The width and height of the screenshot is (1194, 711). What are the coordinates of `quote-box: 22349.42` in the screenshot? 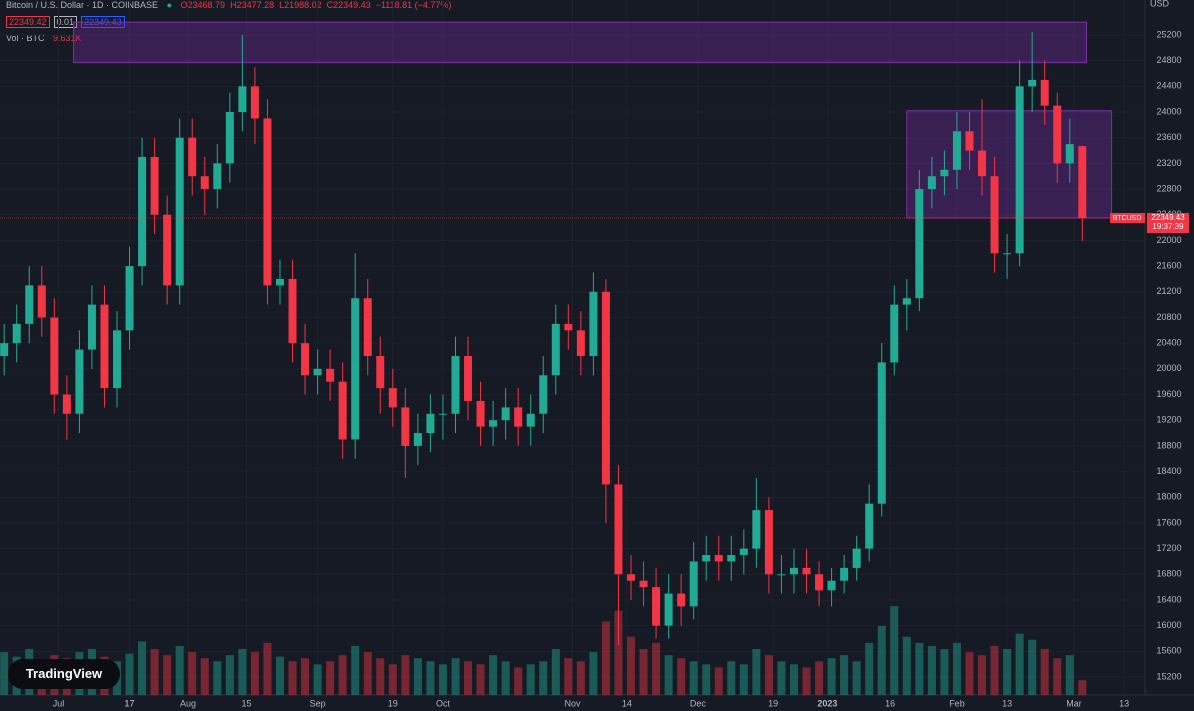 It's located at (28, 22).